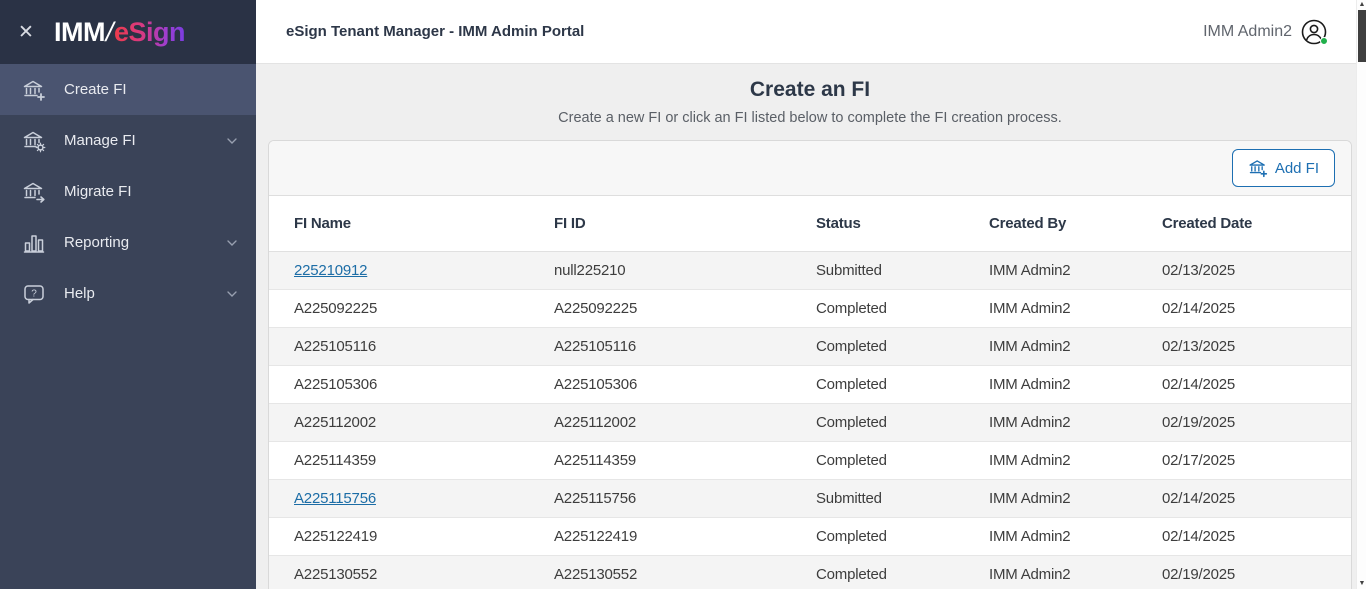 The height and width of the screenshot is (589, 1366). Describe the element at coordinates (79, 31) in the screenshot. I see `brand-imm: IMM` at that location.